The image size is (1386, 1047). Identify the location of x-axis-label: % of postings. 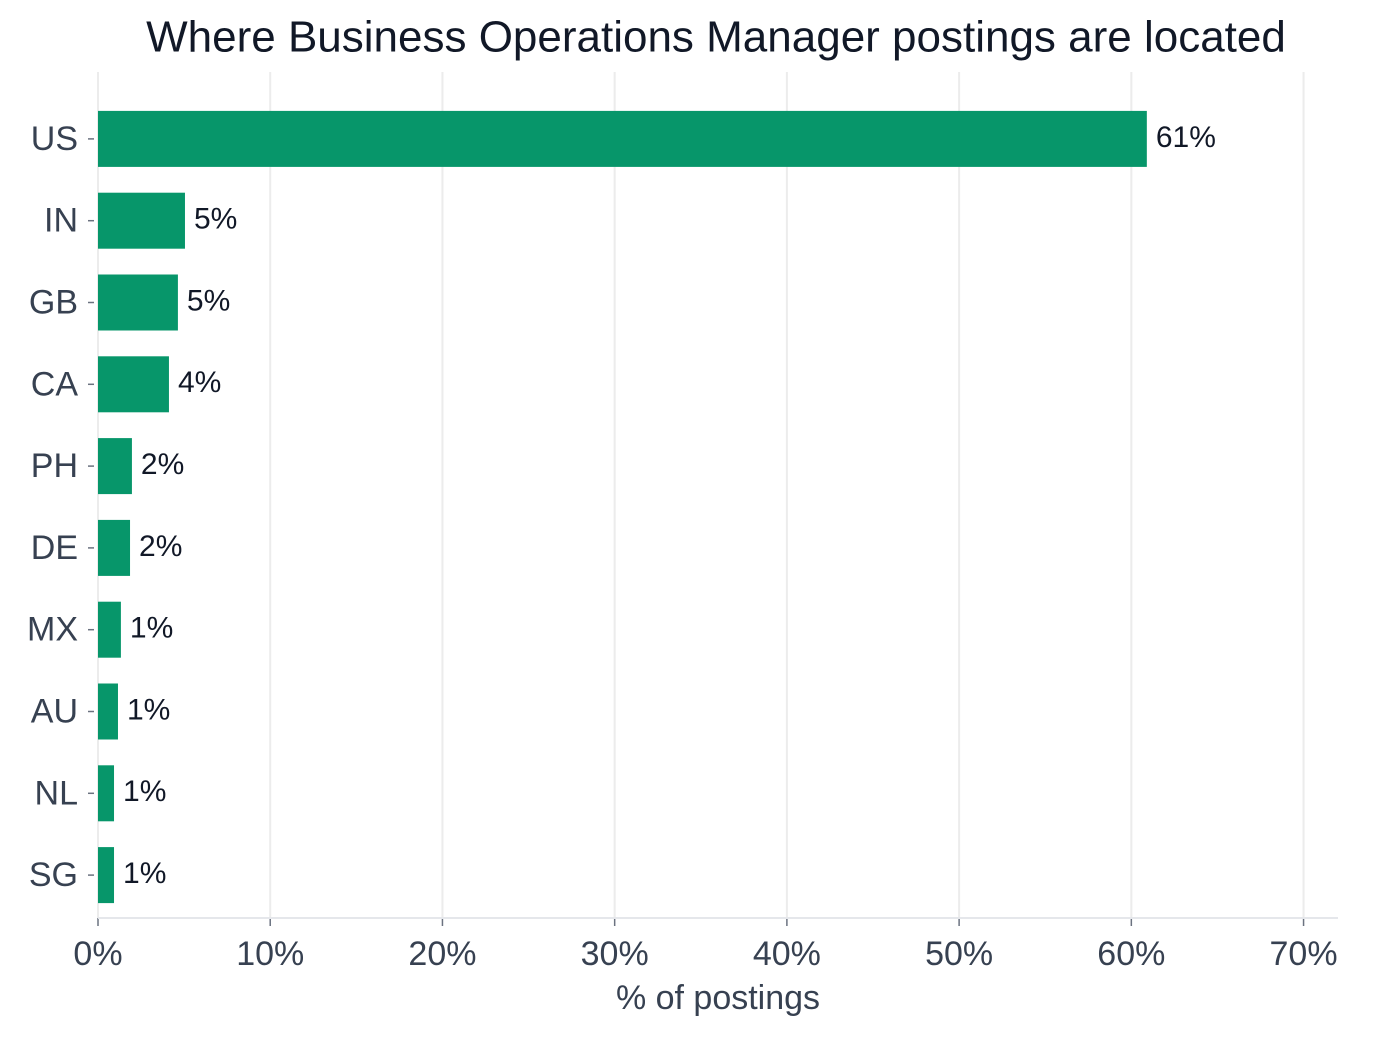
(718, 998).